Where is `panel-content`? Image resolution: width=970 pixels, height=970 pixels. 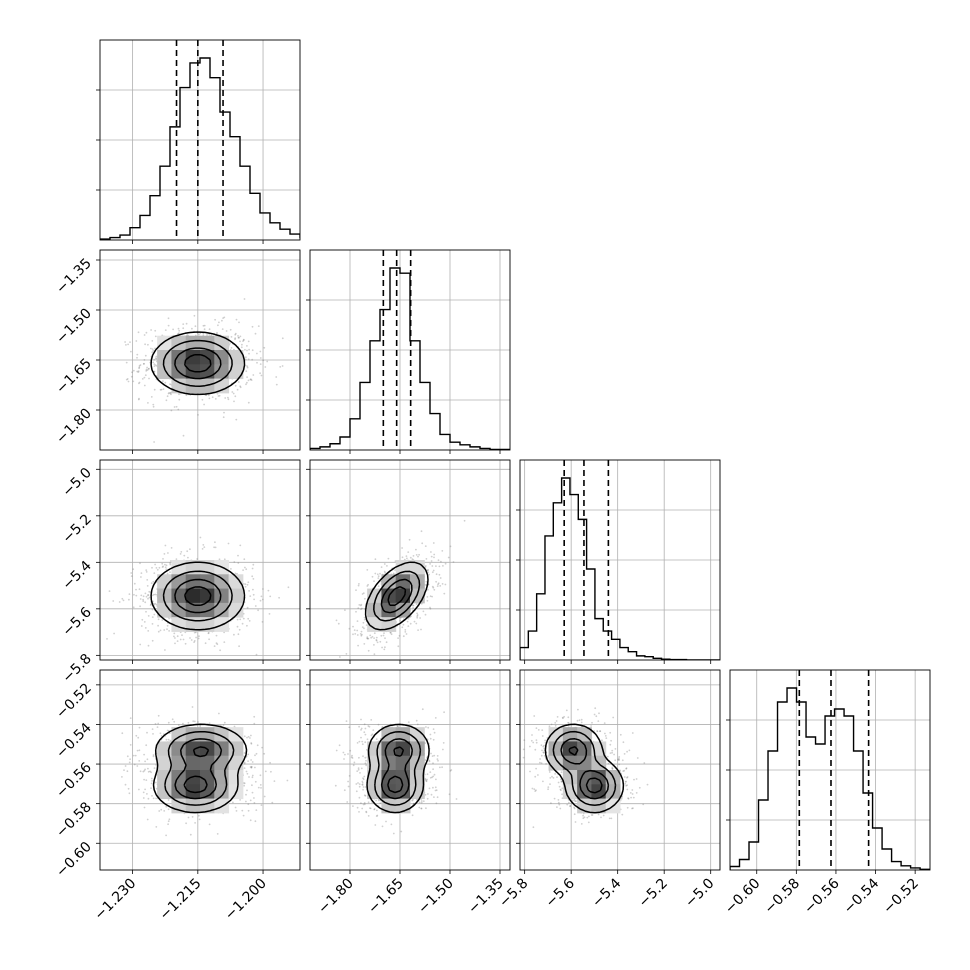
panel-content is located at coordinates (198, 596).